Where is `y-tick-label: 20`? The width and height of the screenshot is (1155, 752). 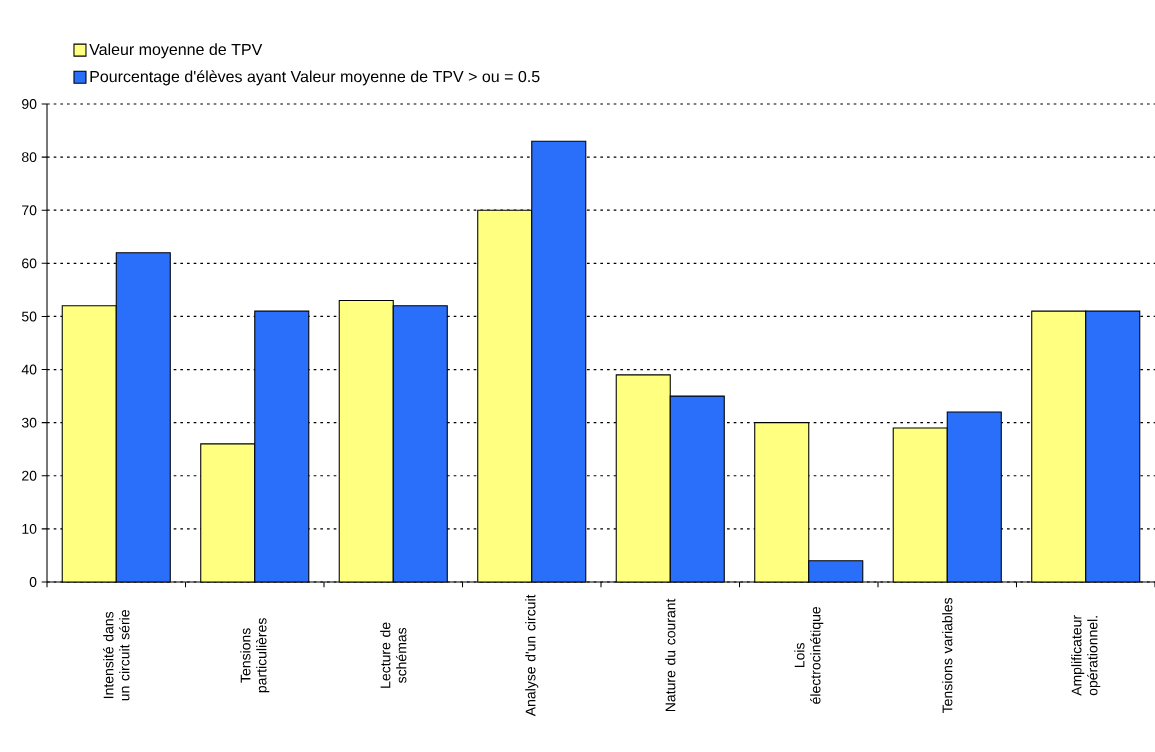
y-tick-label: 20 is located at coordinates (29, 475).